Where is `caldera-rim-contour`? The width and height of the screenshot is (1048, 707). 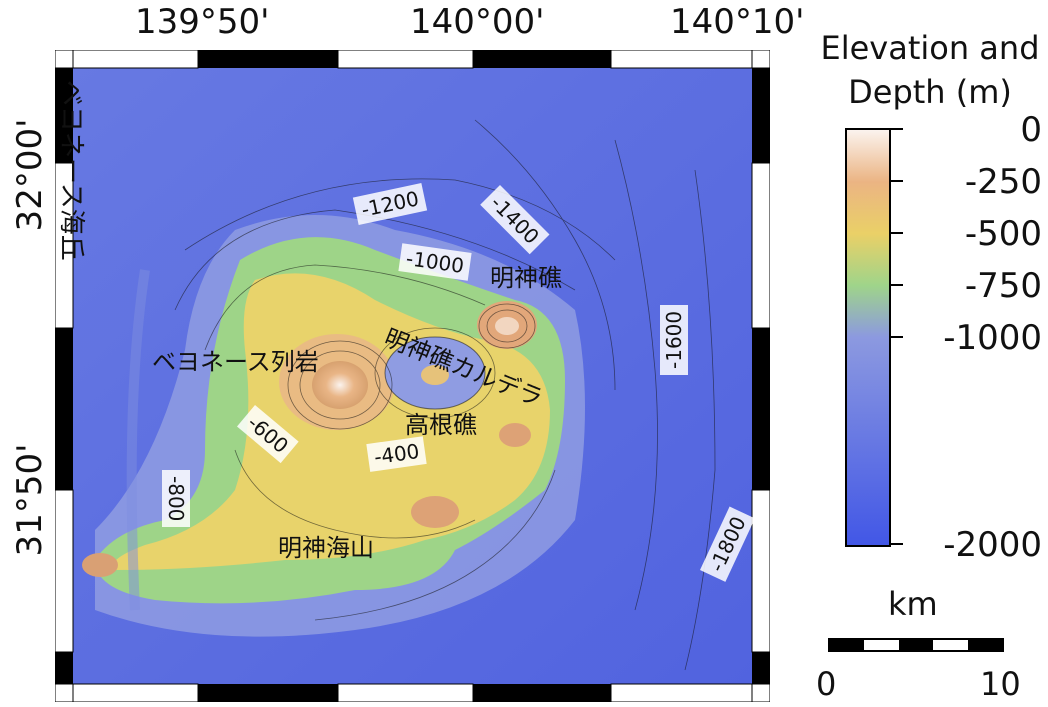
caldera-rim-contour is located at coordinates (435, 373).